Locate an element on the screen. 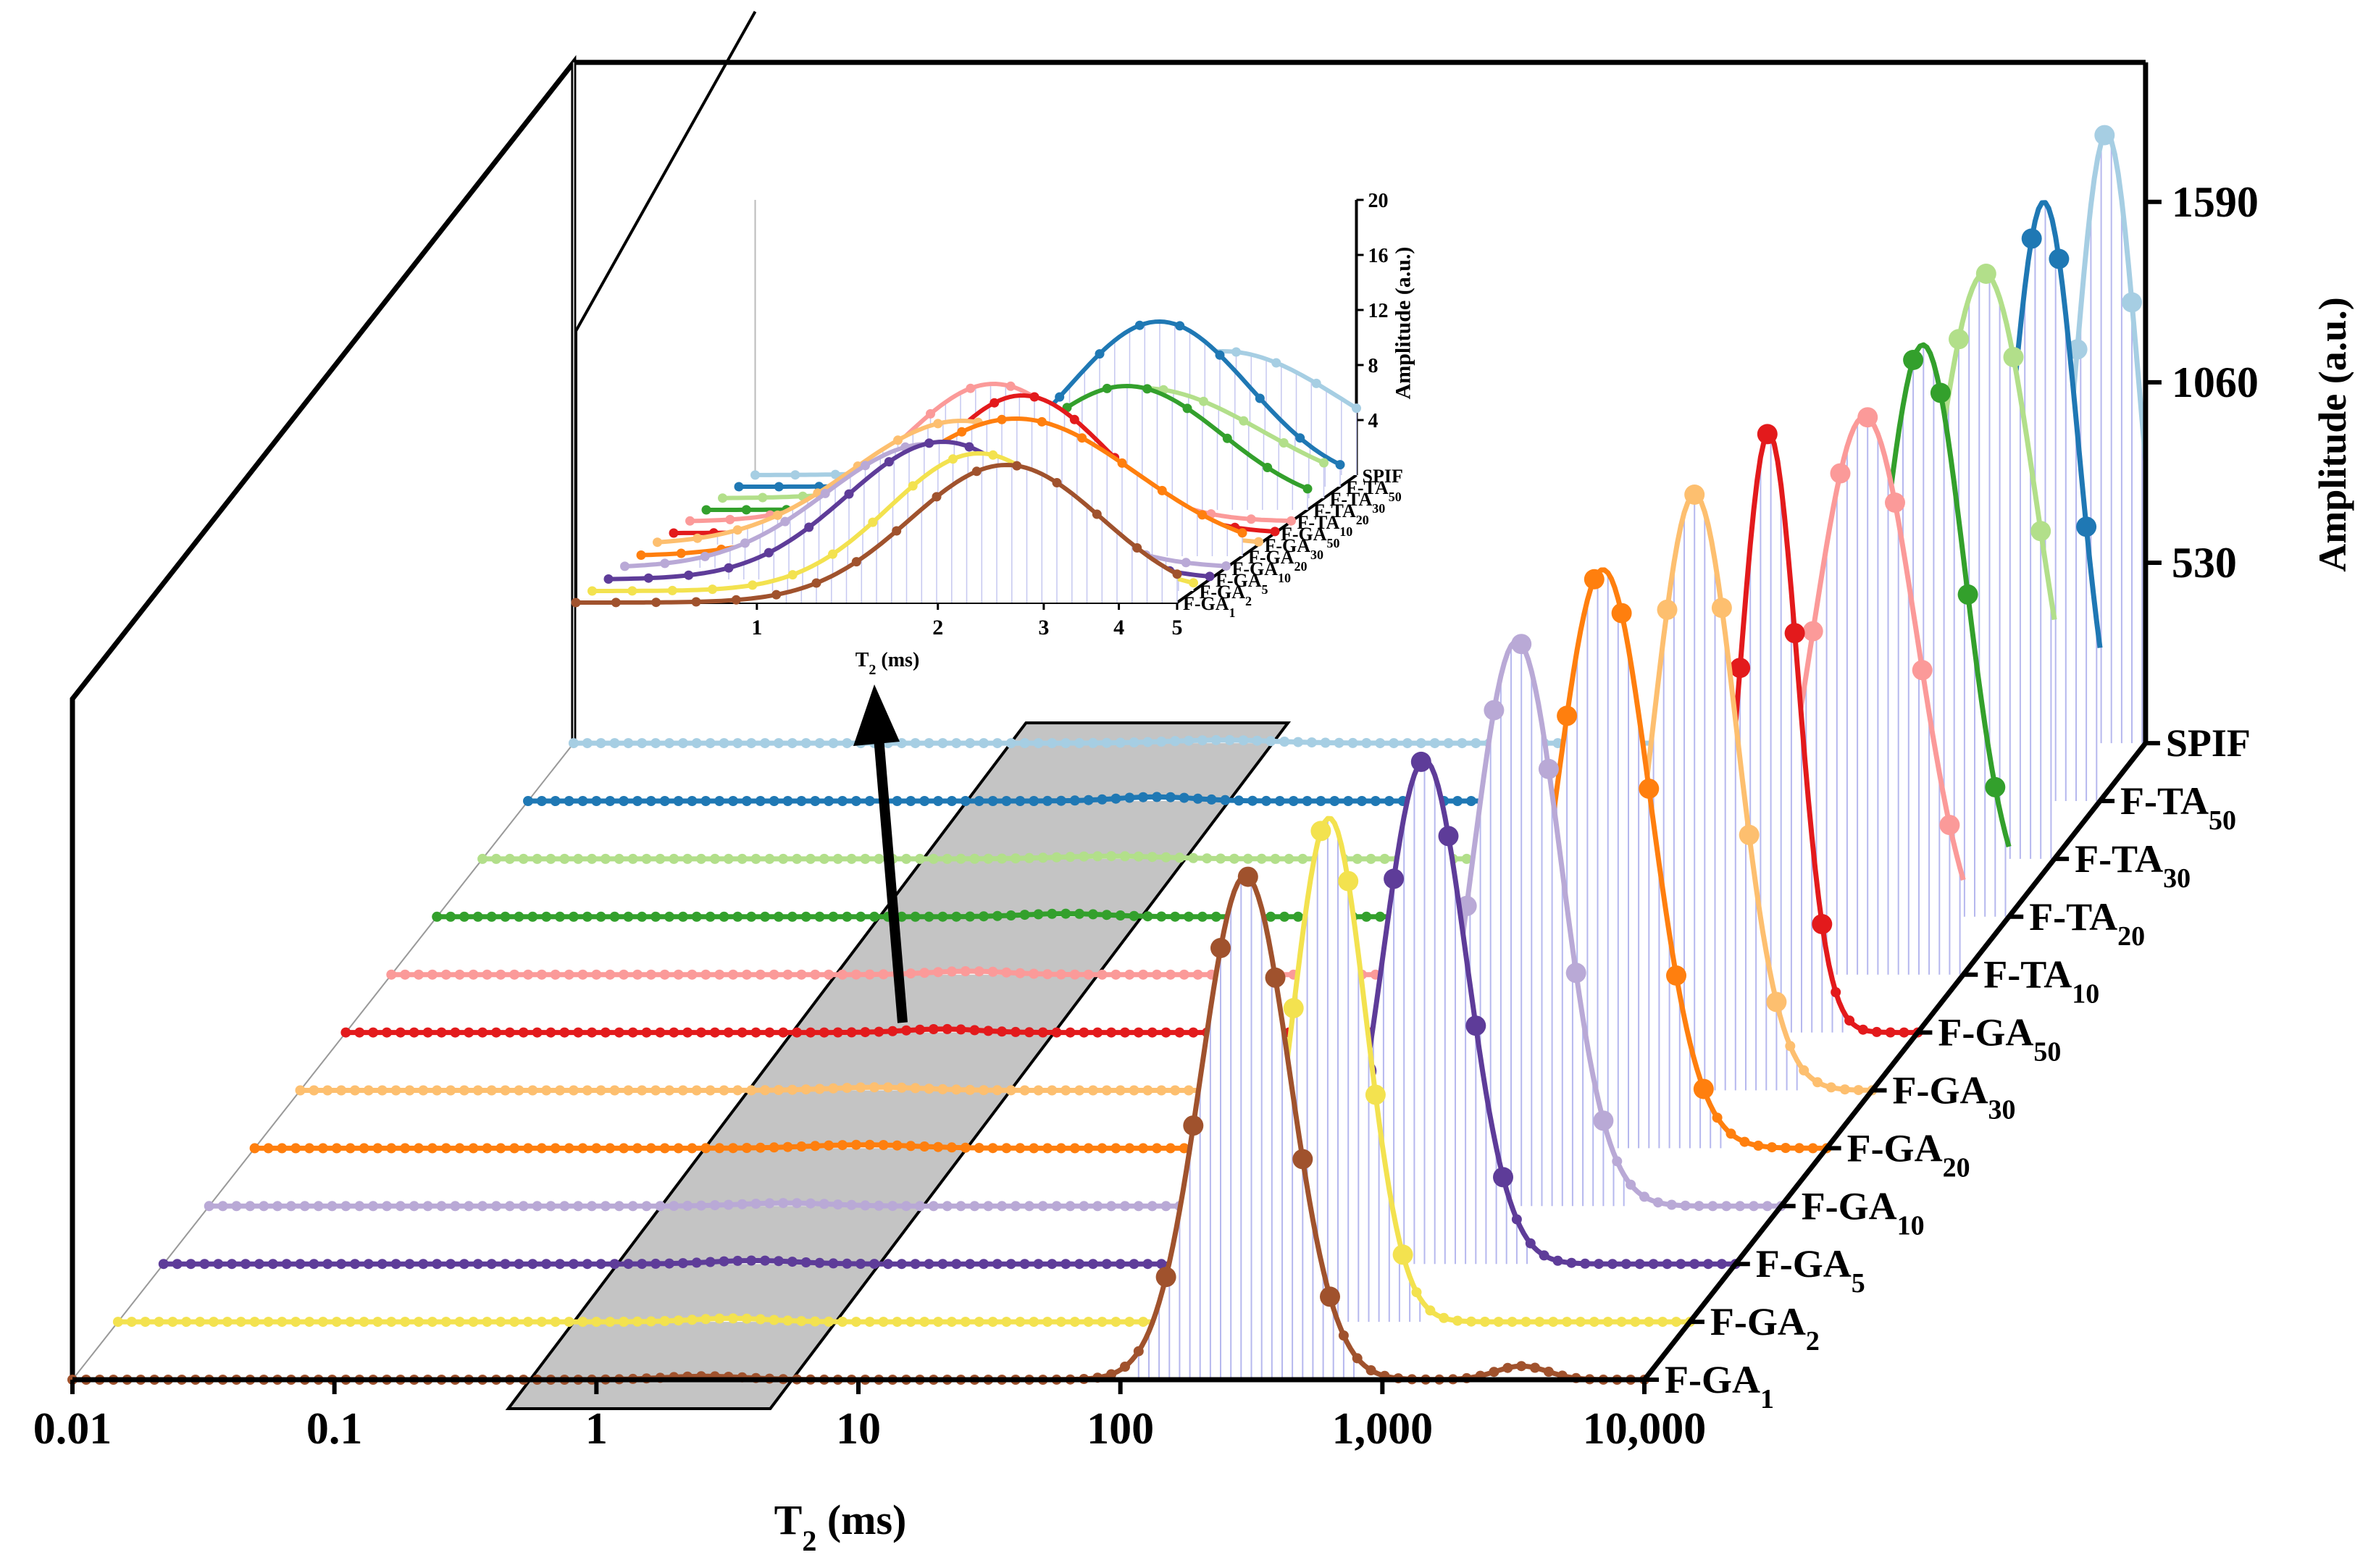 The width and height of the screenshot is (2376, 1568). arrow-shaft is located at coordinates (891, 880).